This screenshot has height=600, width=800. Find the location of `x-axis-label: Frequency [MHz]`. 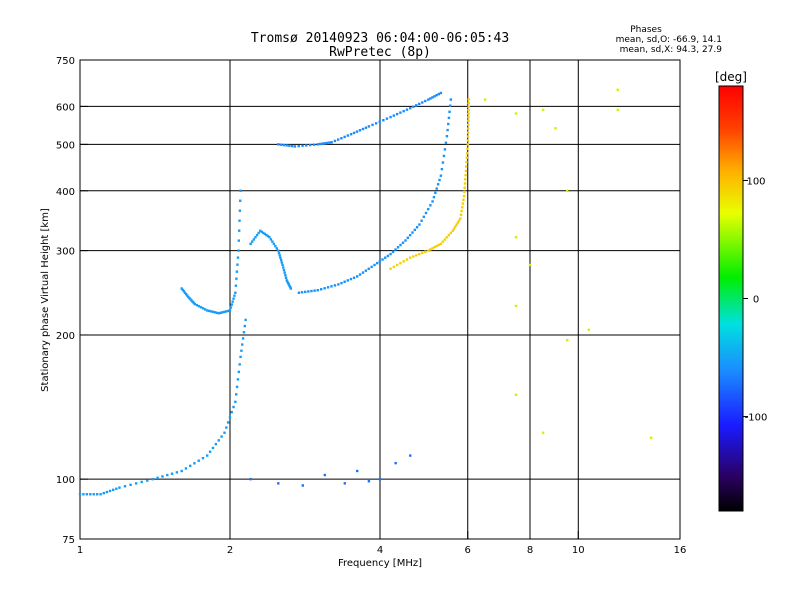

x-axis-label: Frequency [MHz] is located at coordinates (380, 563).